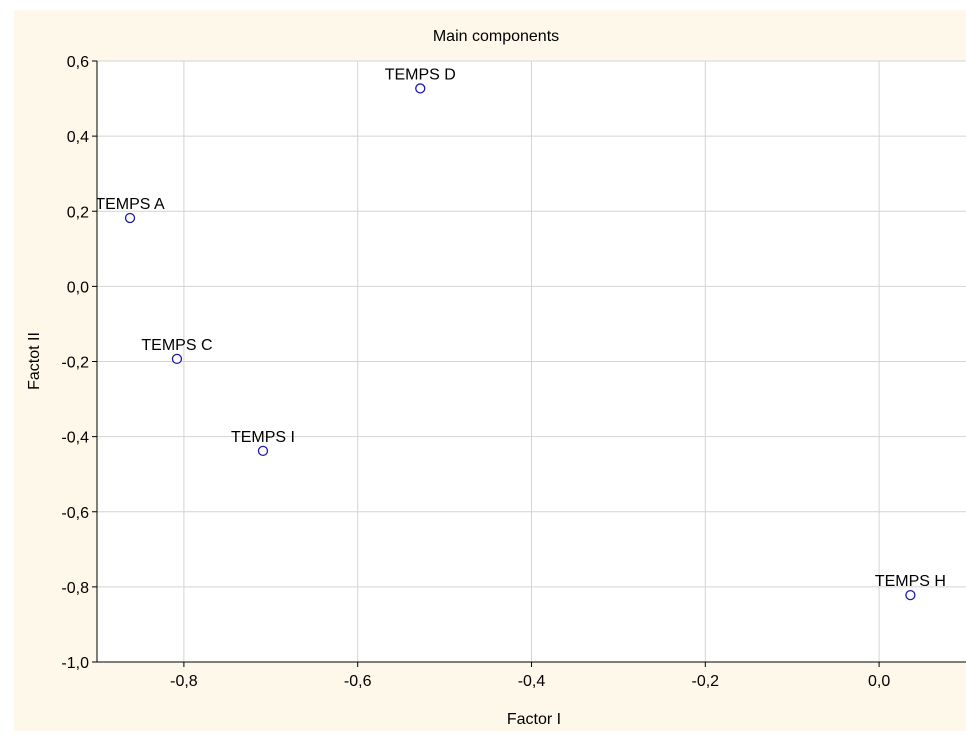 The width and height of the screenshot is (966, 736). I want to click on x-tick-label: -0,6, so click(358, 681).